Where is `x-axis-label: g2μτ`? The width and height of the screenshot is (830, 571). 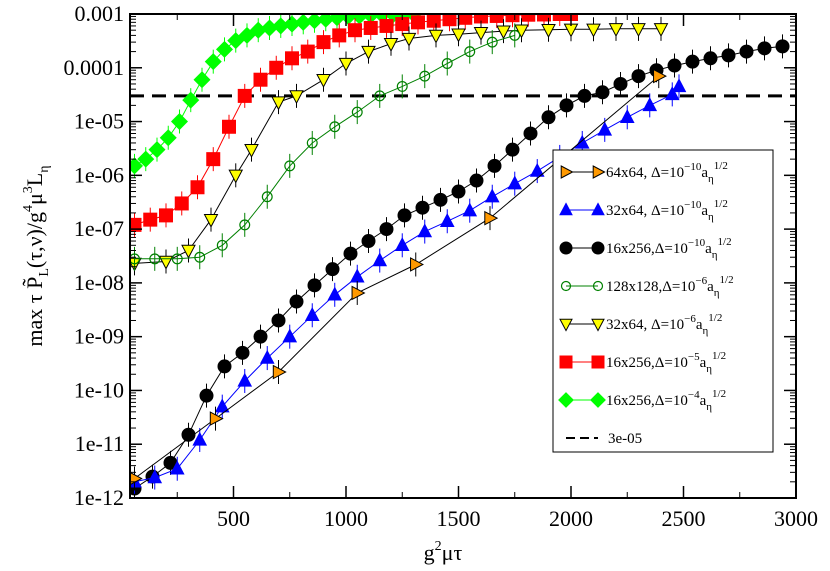
x-axis-label: g2μτ is located at coordinates (443, 552).